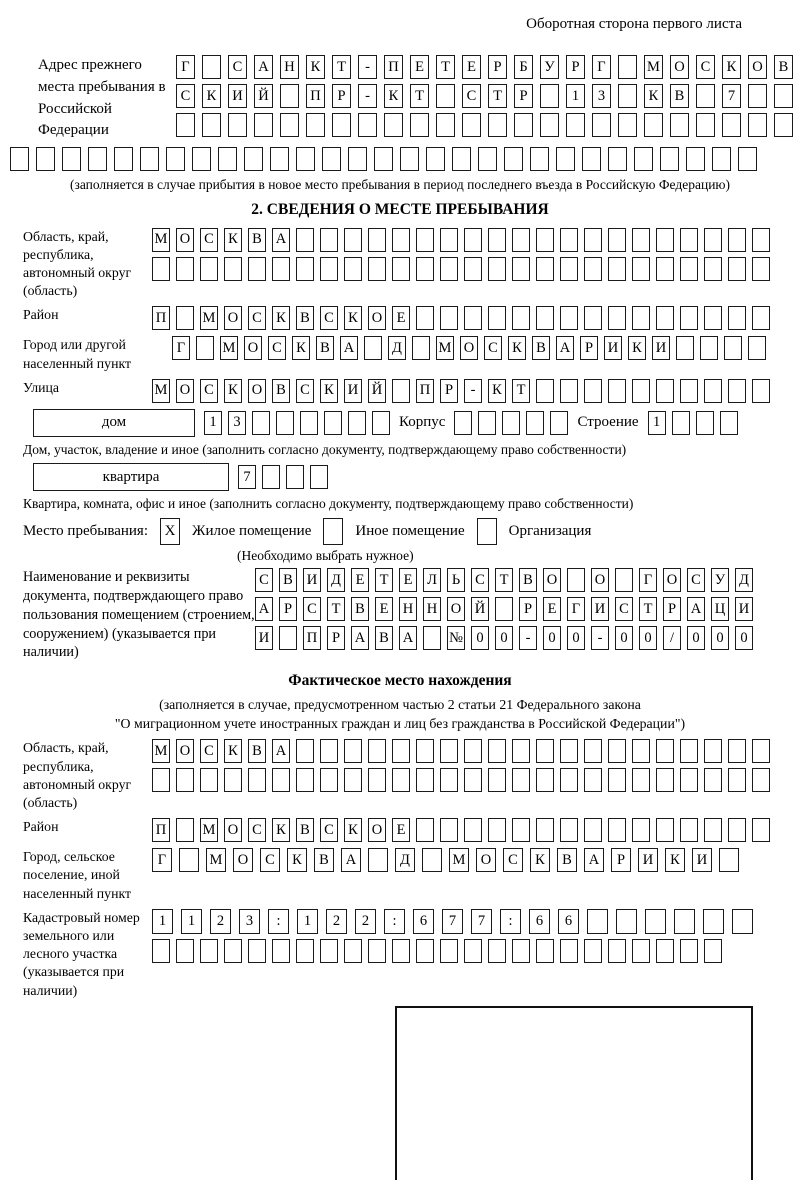 The image size is (800, 1180). What do you see at coordinates (549, 67) in the screenshot?
I see `char-box: У` at bounding box center [549, 67].